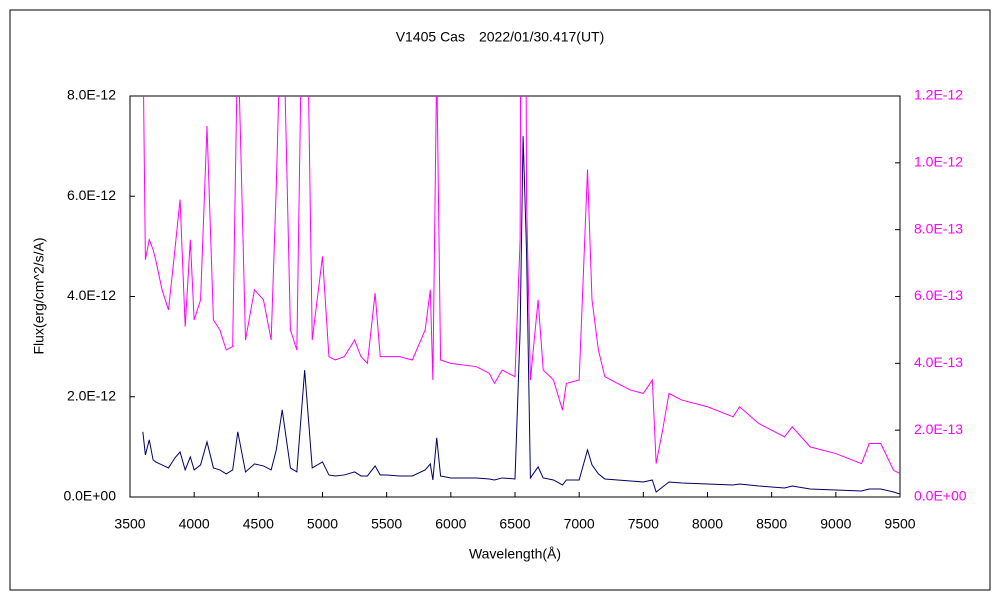 This screenshot has height=600, width=1000. Describe the element at coordinates (514, 524) in the screenshot. I see `x-tick-label: 6500` at that location.